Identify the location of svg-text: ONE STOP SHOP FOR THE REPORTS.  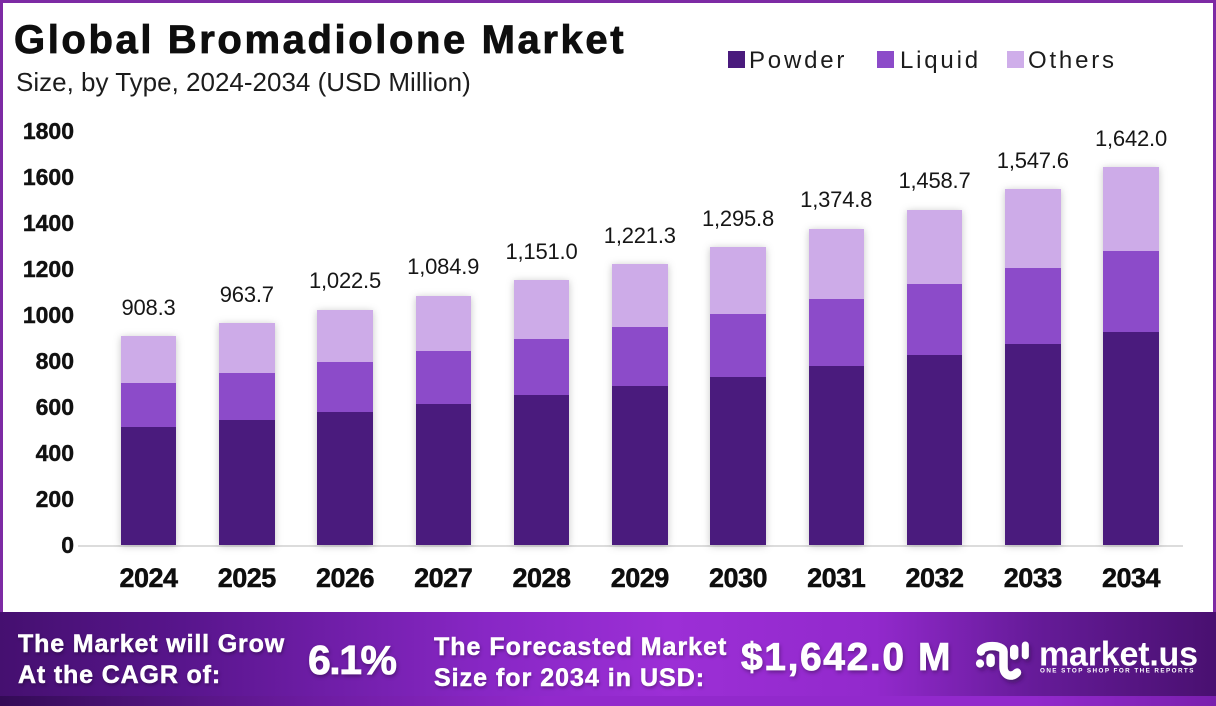
(1117, 671).